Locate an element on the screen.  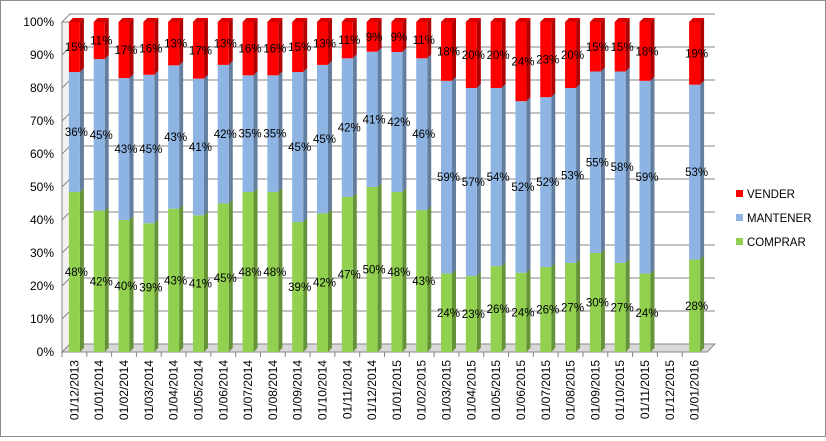
data-label: 24% is located at coordinates (646, 314).